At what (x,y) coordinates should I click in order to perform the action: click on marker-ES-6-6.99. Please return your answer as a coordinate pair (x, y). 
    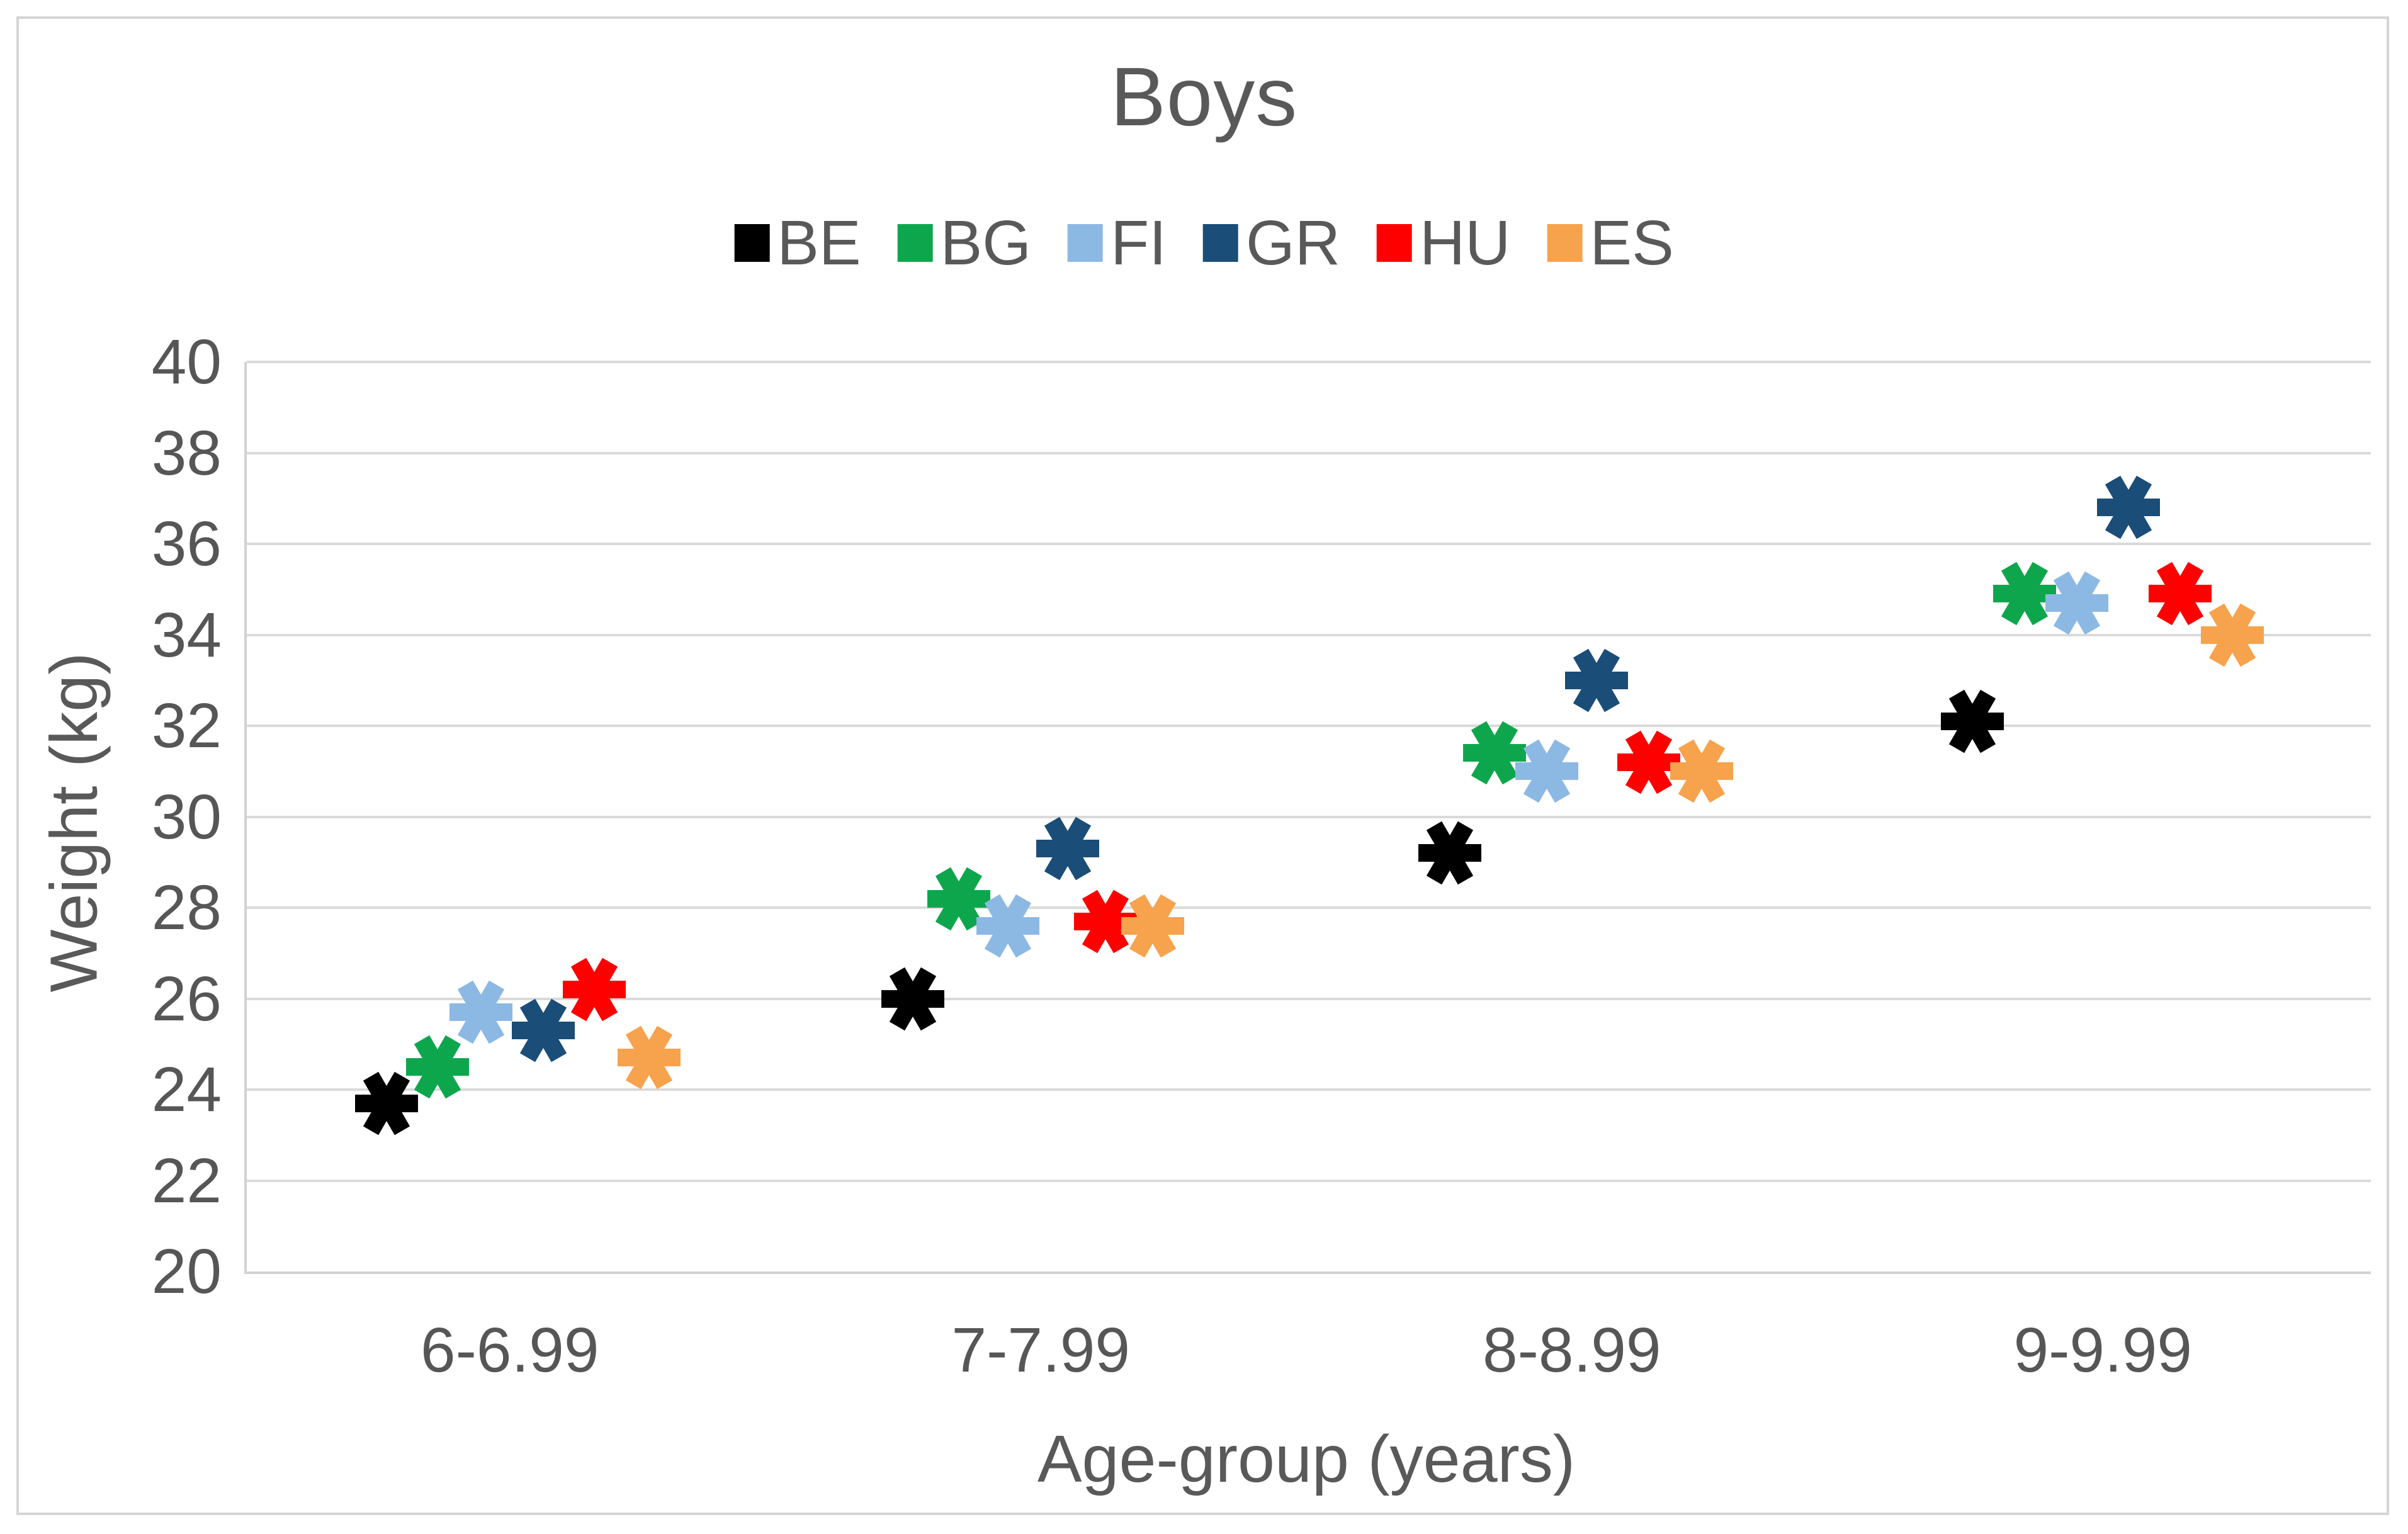
    Looking at the image, I should click on (649, 1058).